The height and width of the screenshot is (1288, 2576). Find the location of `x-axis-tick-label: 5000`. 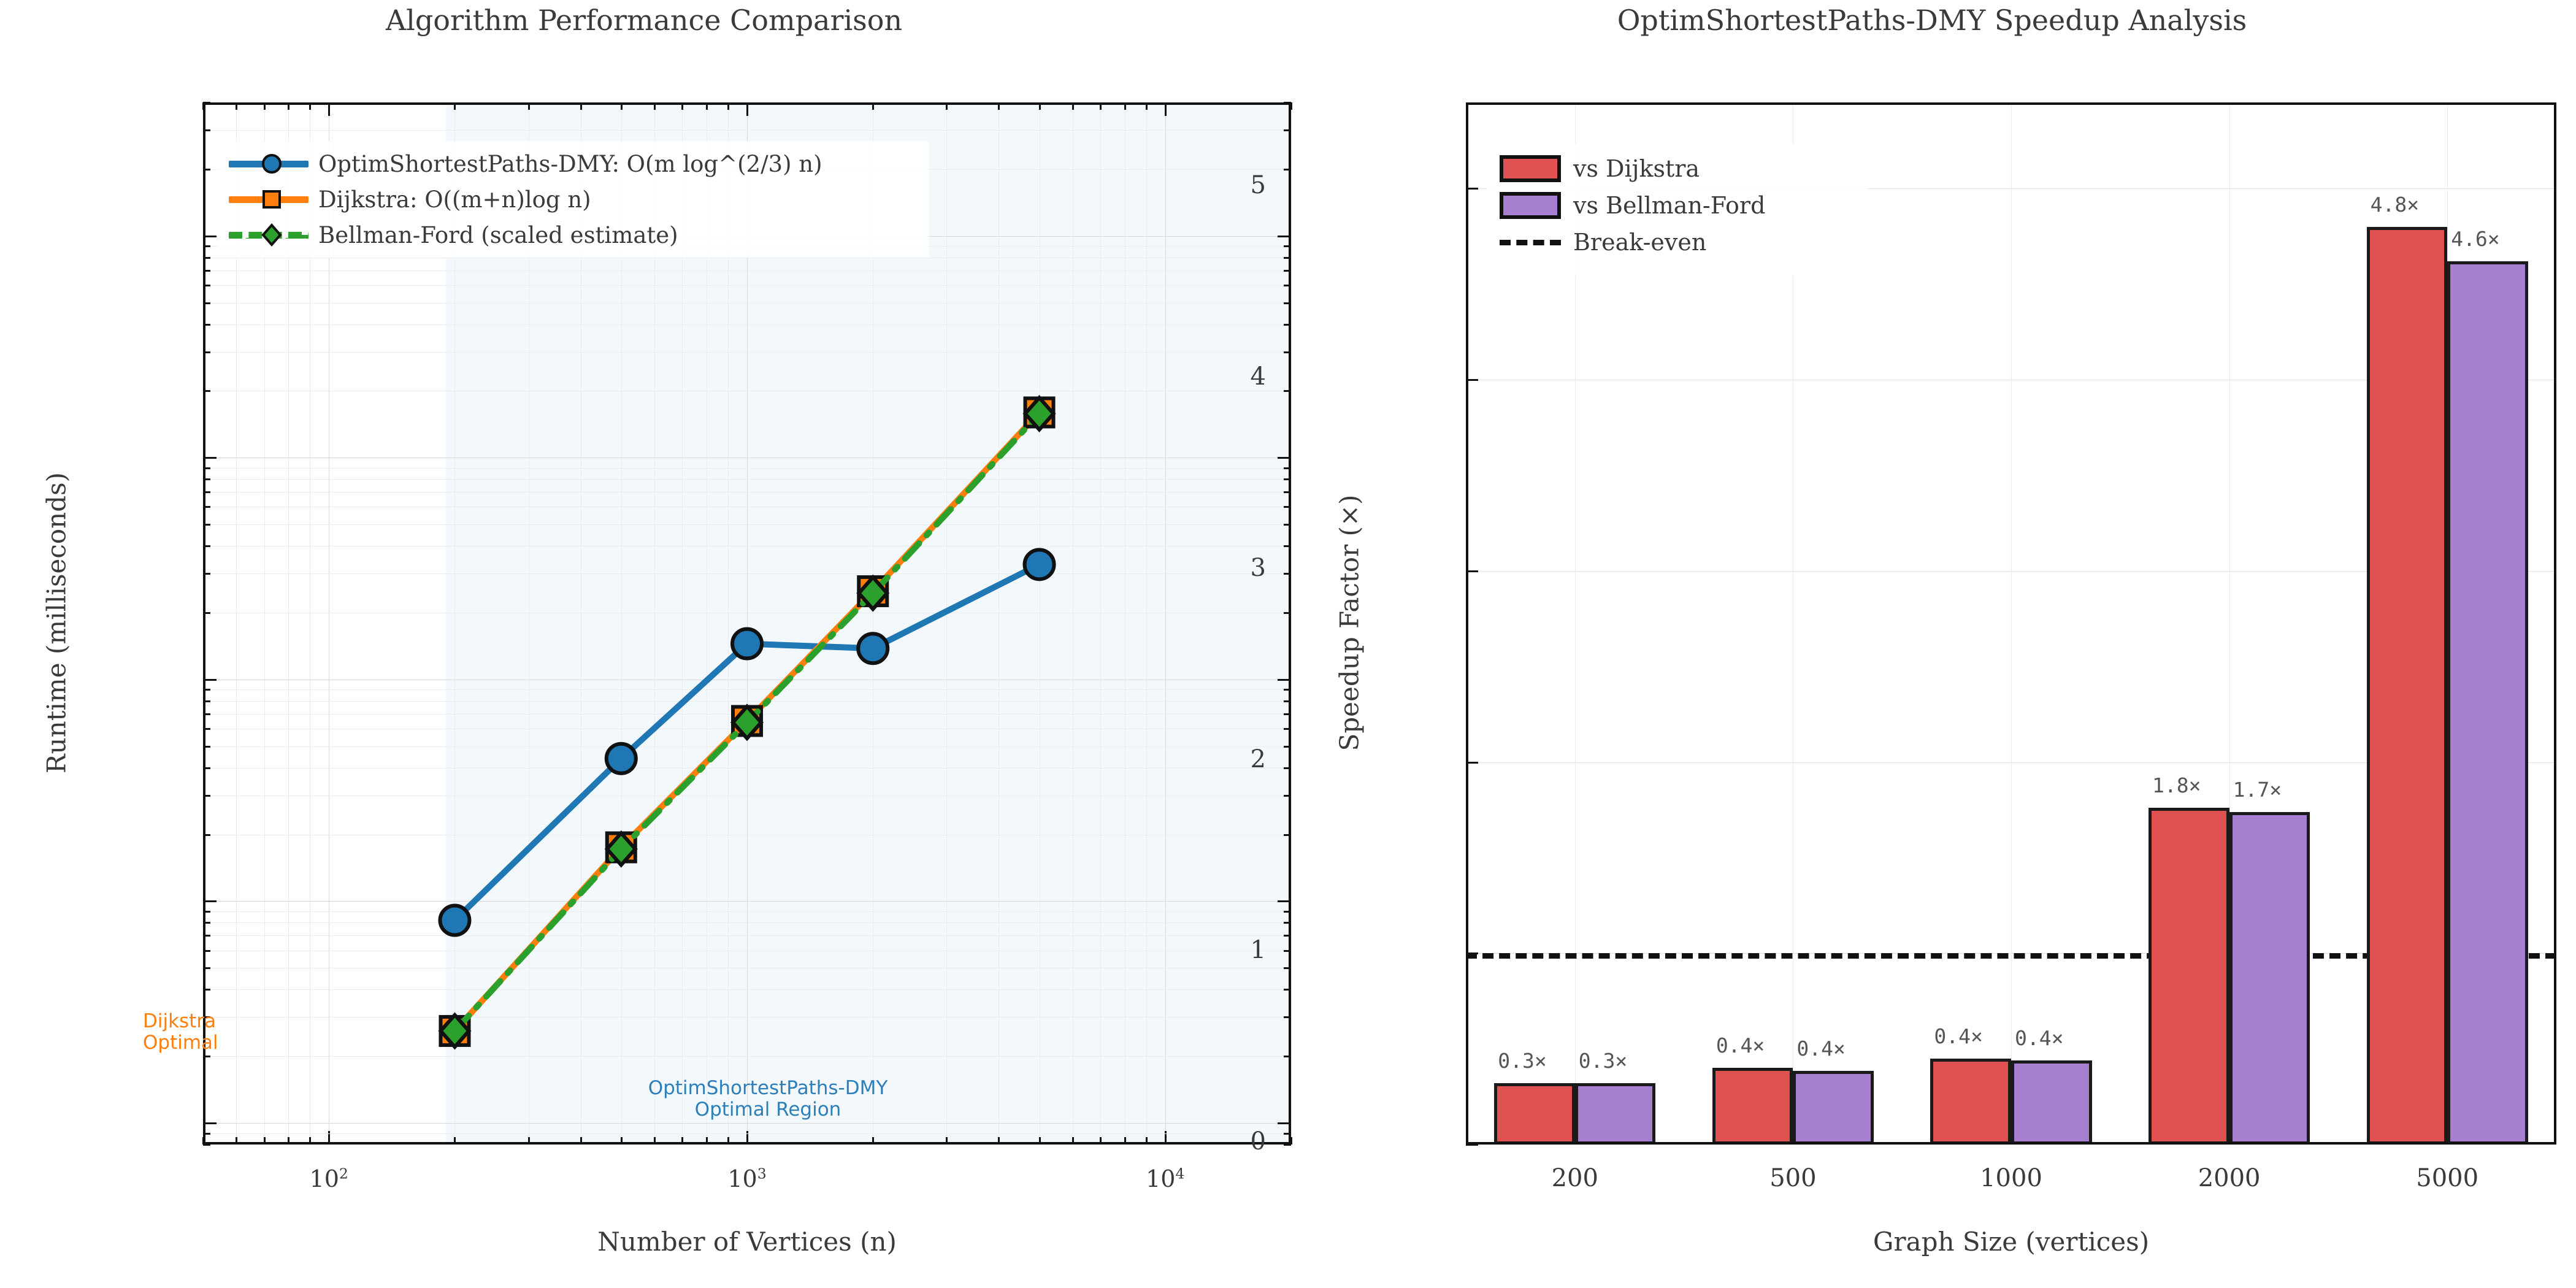

x-axis-tick-label: 5000 is located at coordinates (2447, 1178).